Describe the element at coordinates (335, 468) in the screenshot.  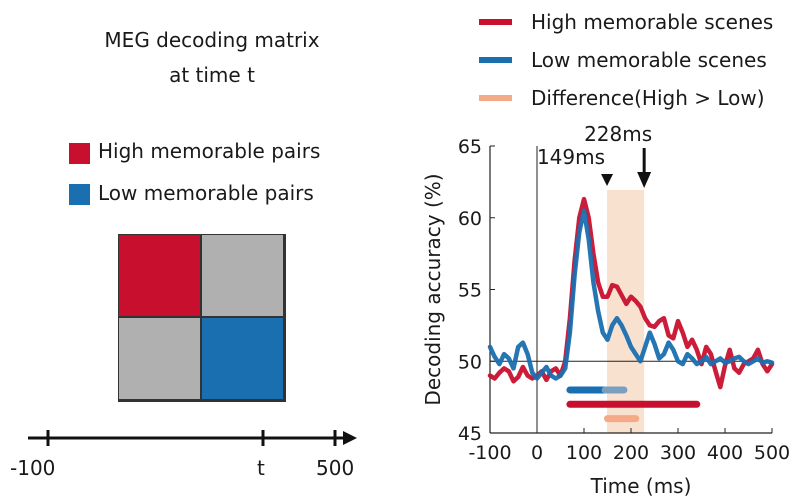
I see `timeline-end-label: 500` at that location.